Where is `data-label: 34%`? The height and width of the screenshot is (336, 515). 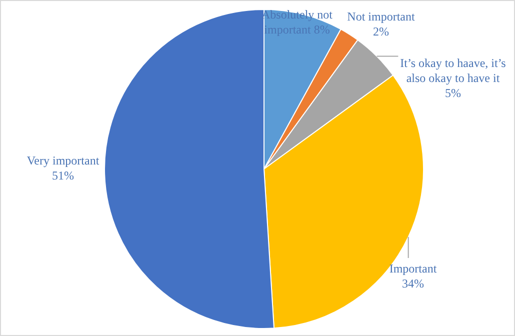
data-label: 34% is located at coordinates (413, 283).